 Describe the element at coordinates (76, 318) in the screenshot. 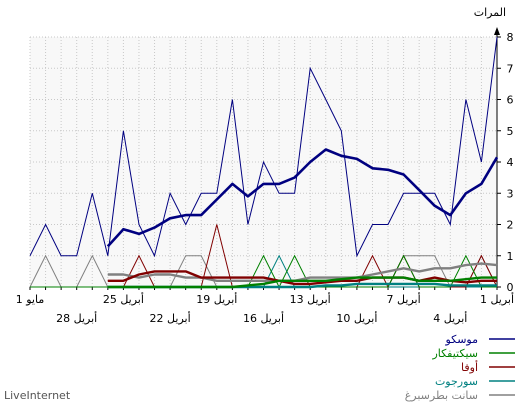

I see `x-tick-label: 28 أبريل` at that location.